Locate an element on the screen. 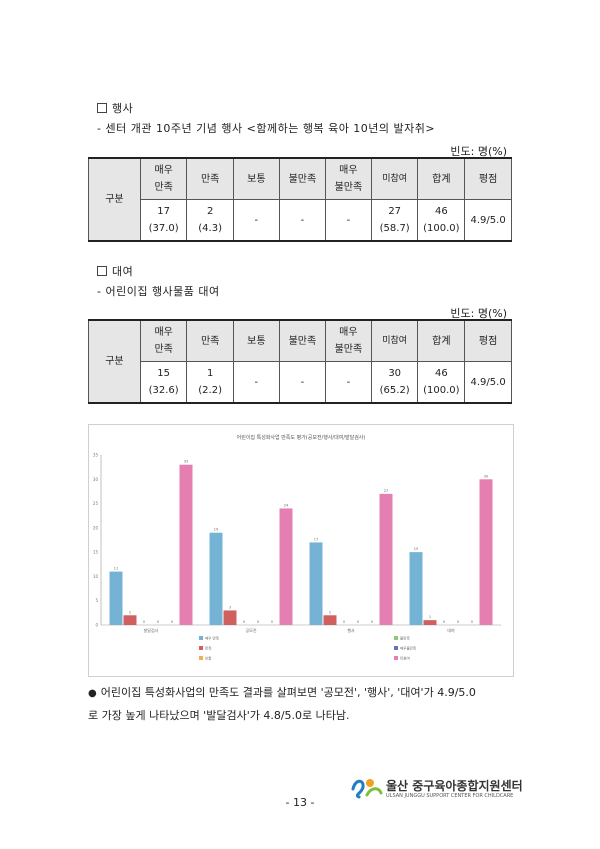  section-heading-event: 행사 is located at coordinates (115, 108).